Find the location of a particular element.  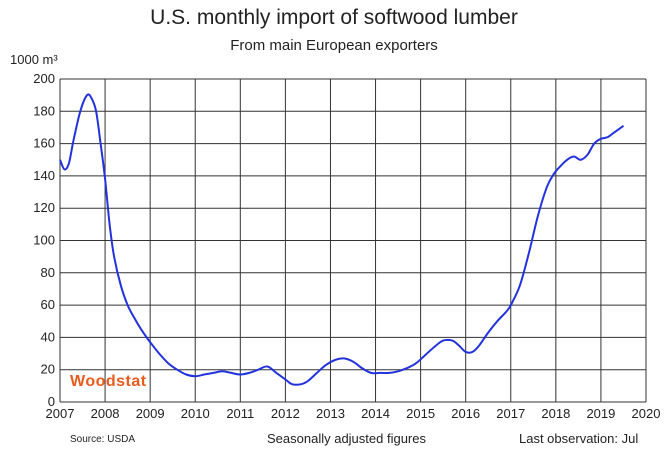

y-tick-label: 120 is located at coordinates (44, 207).